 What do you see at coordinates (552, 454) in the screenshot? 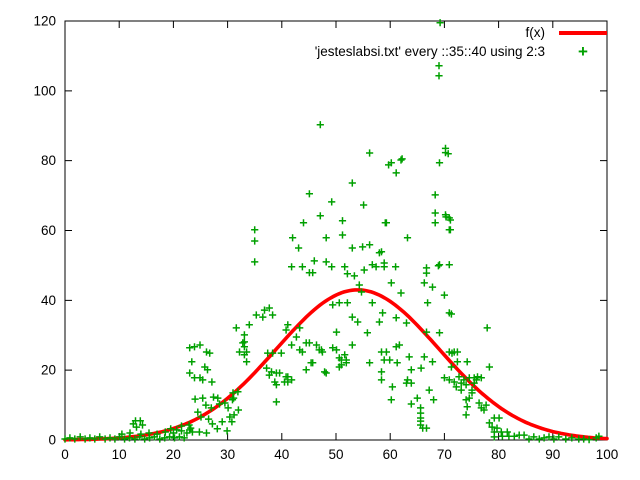
I see `svg-text: 90` at bounding box center [552, 454].